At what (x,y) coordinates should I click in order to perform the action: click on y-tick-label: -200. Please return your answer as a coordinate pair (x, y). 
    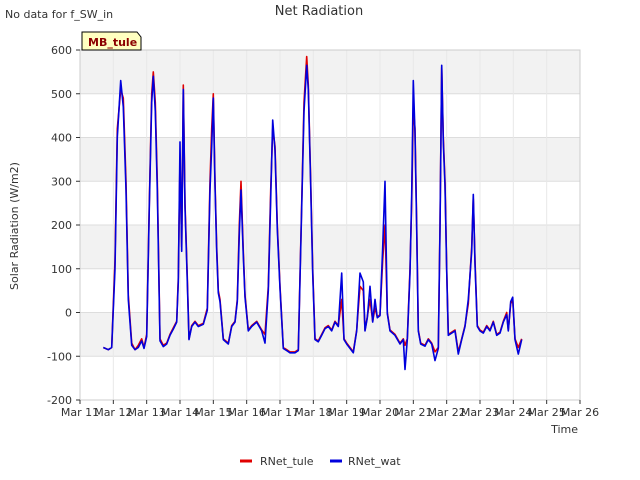
    Looking at the image, I should click on (59, 400).